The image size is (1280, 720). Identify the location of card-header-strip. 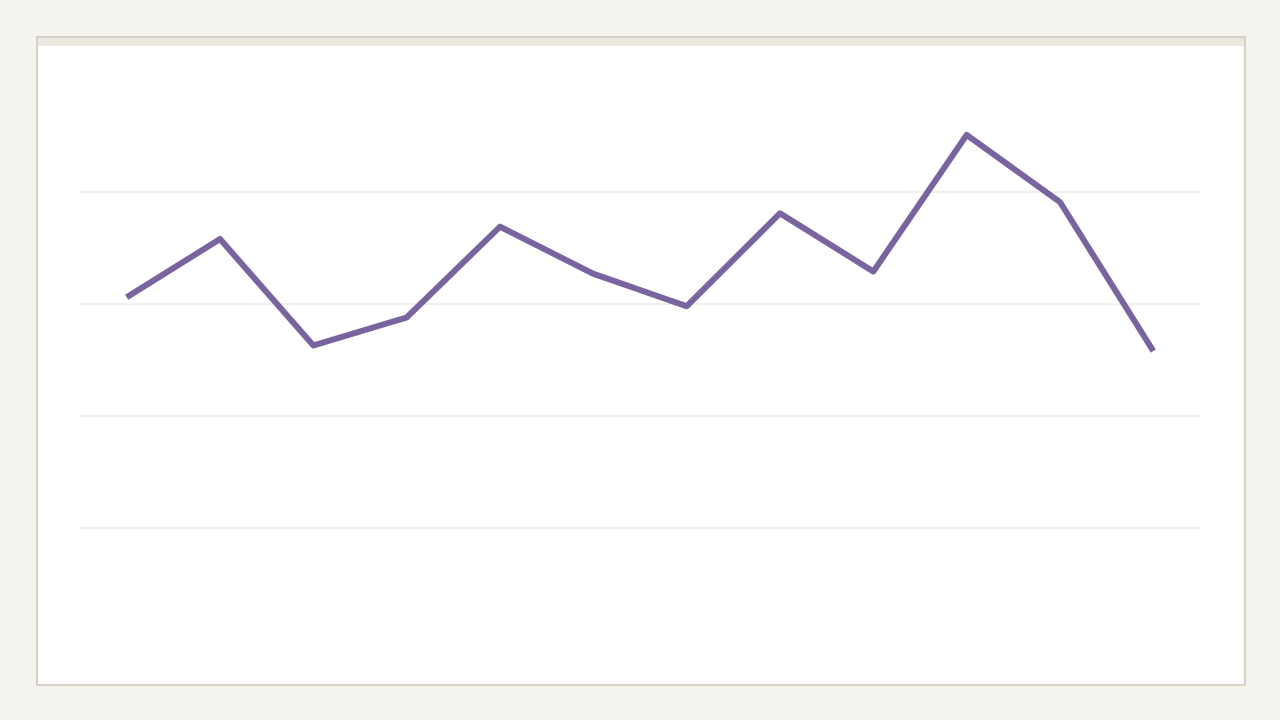
(641, 42).